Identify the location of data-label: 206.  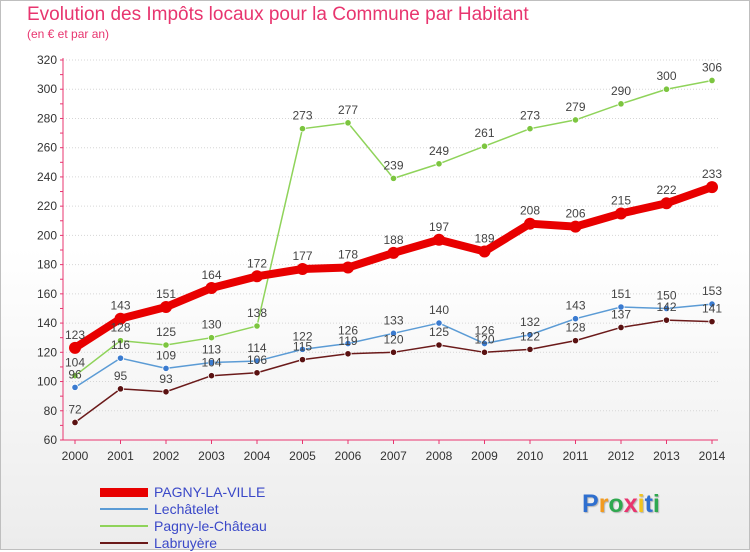
(575, 214).